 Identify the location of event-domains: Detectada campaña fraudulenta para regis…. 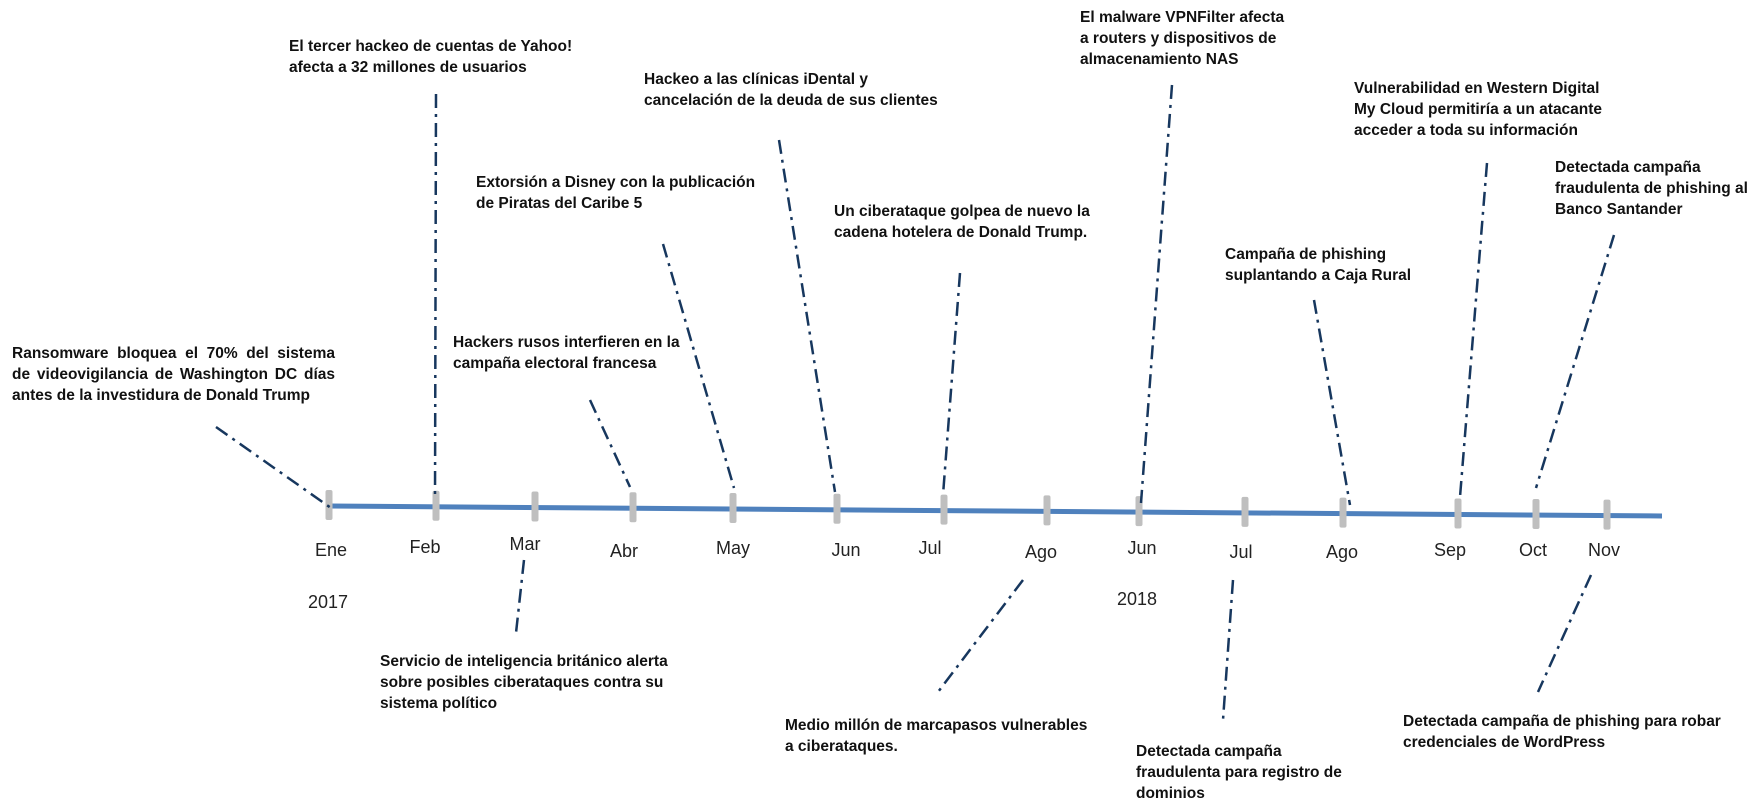
(1239, 772).